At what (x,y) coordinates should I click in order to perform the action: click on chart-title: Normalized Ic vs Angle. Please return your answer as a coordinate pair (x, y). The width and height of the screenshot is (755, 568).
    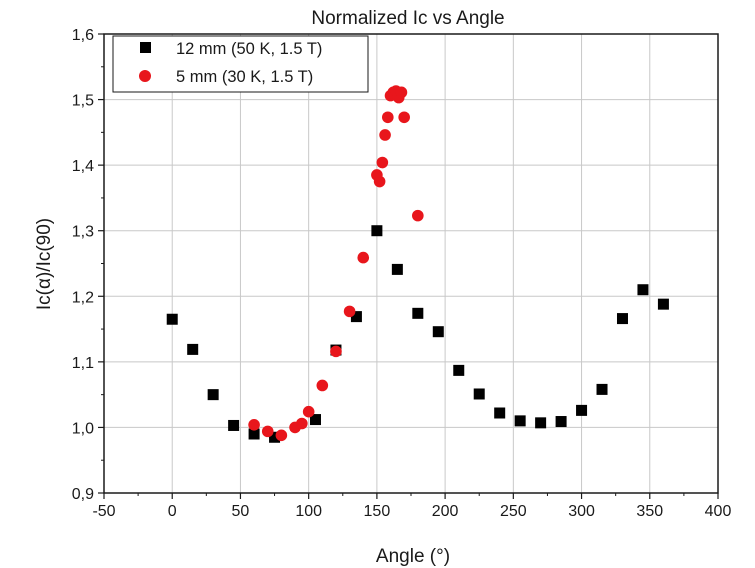
    Looking at the image, I should click on (407, 18).